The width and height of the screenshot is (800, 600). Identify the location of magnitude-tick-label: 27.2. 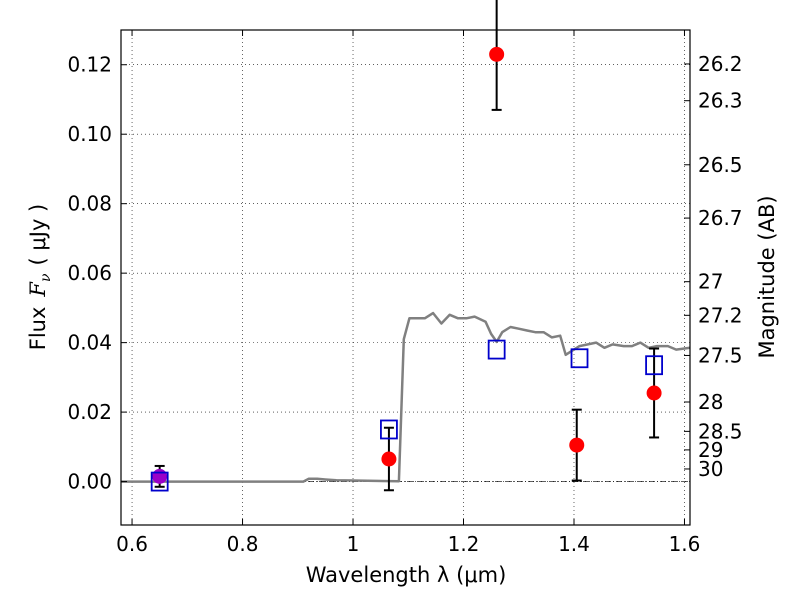
(720, 315).